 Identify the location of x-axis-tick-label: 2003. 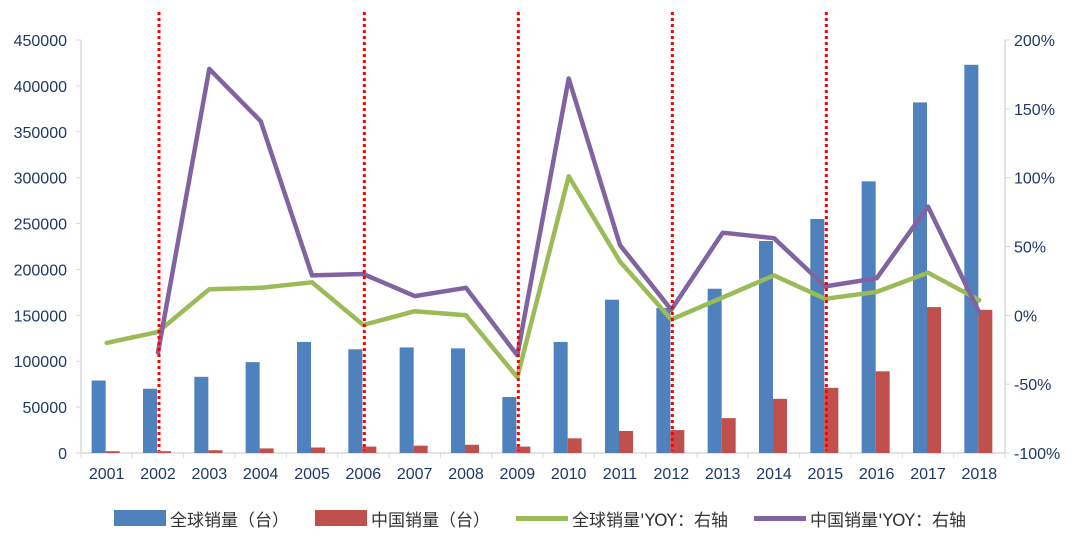
(210, 474).